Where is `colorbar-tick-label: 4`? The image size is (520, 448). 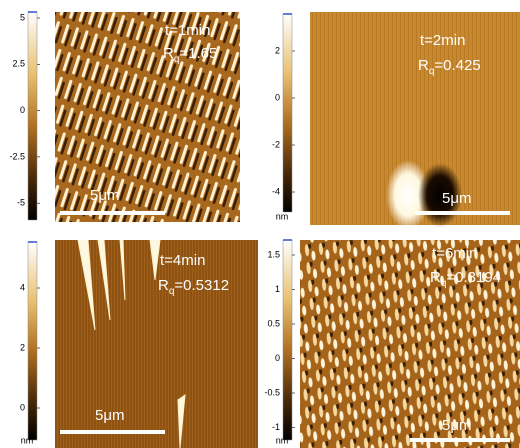
colorbar-tick-label: 4 is located at coordinates (22, 287).